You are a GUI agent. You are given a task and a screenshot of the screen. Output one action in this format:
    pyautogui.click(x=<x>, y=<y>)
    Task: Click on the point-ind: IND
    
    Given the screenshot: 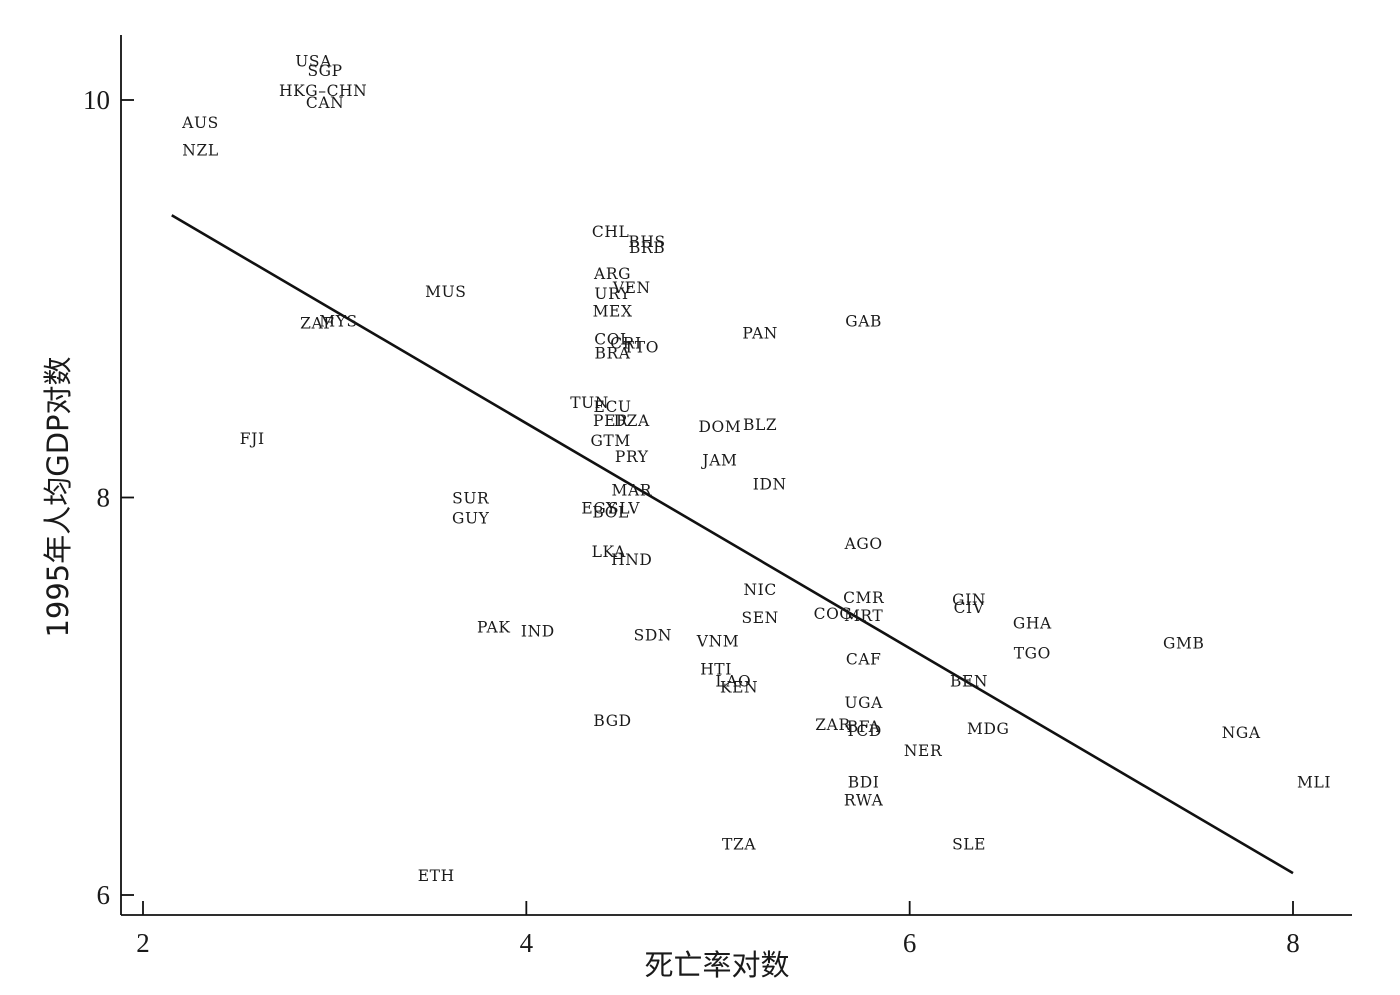 What is the action you would take?
    pyautogui.click(x=538, y=632)
    